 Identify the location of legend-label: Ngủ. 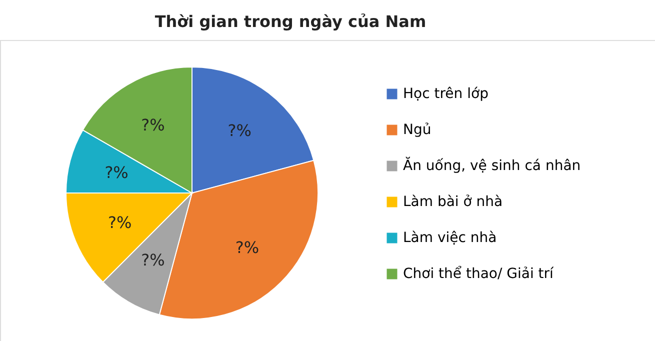
(417, 130).